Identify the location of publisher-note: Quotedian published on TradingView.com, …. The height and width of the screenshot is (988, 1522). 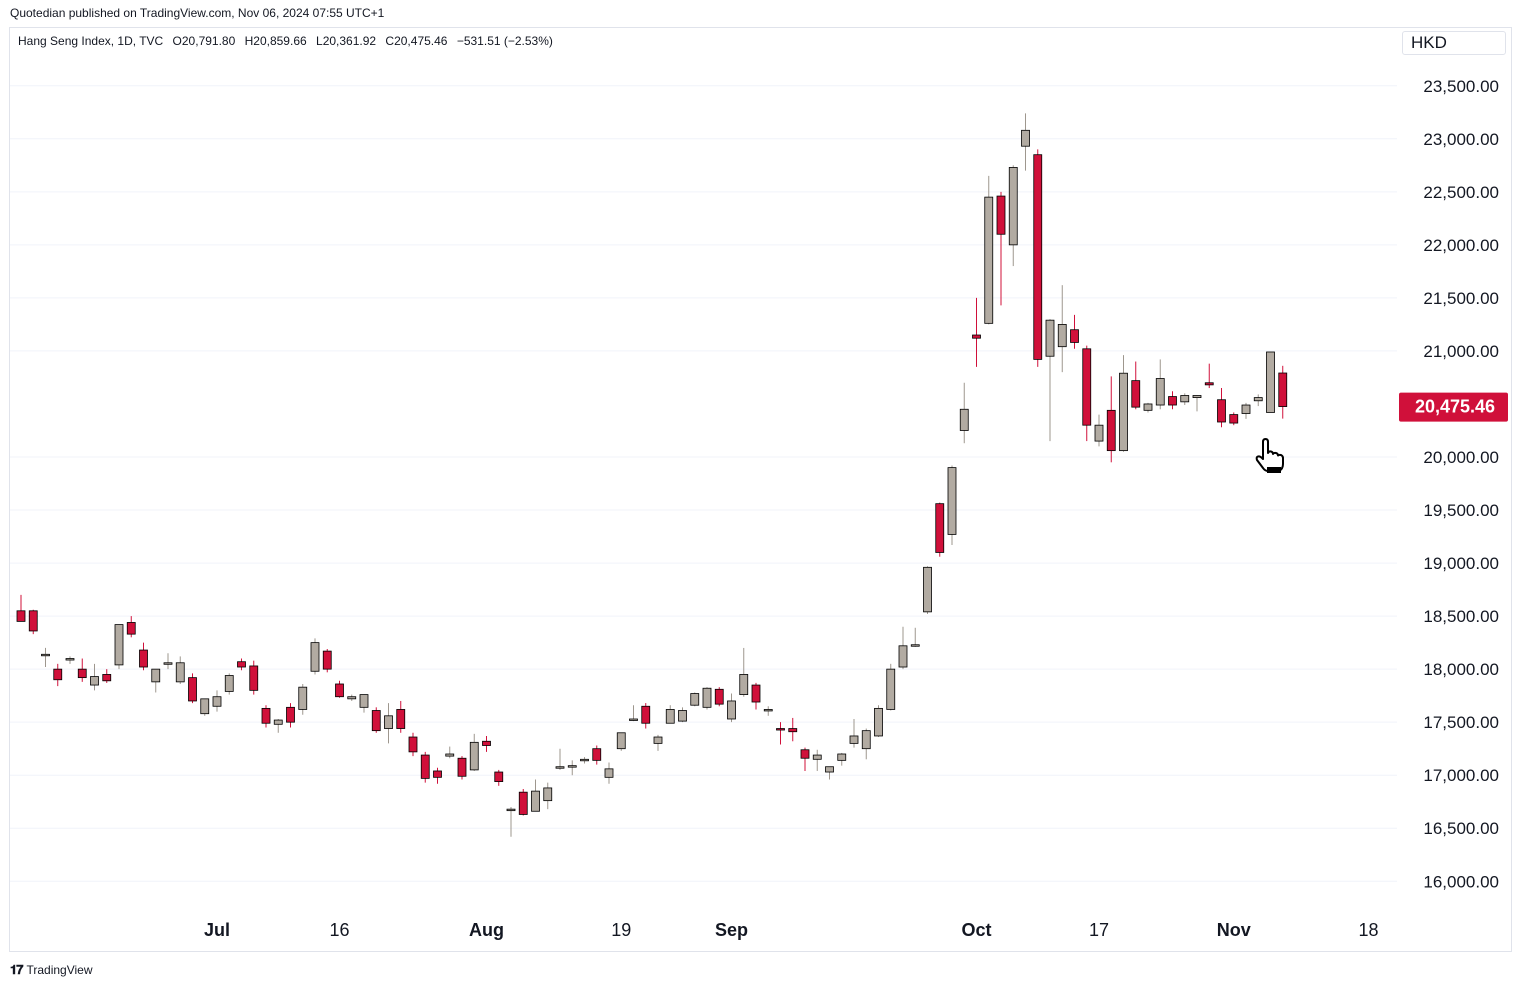
(197, 13).